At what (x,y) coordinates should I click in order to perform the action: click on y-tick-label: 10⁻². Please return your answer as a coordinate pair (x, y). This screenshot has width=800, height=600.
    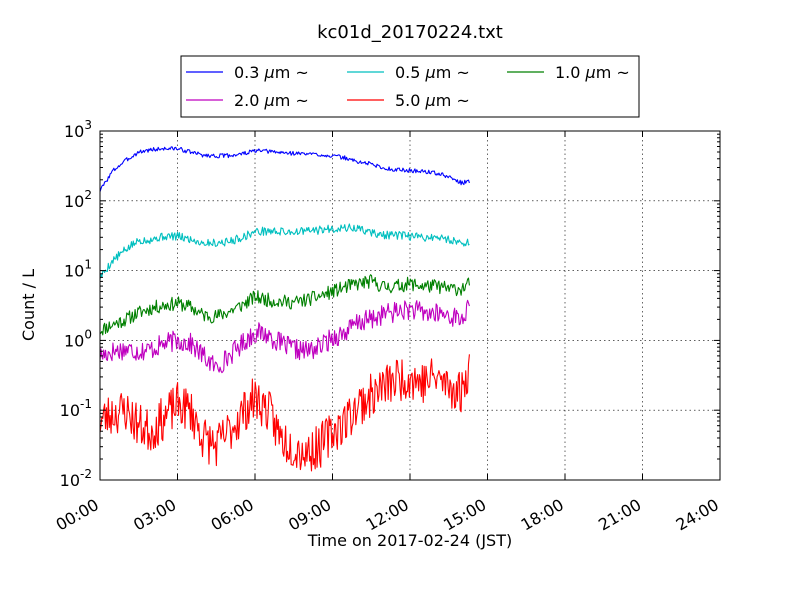
    Looking at the image, I should click on (76, 478).